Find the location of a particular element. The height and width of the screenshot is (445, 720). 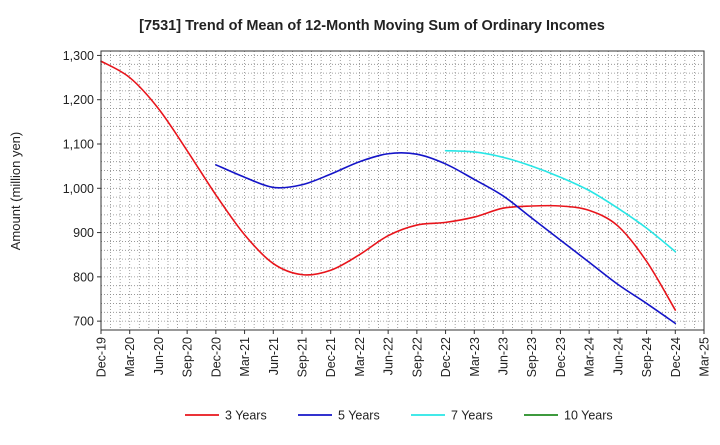

series-line-7-years is located at coordinates (560, 201).